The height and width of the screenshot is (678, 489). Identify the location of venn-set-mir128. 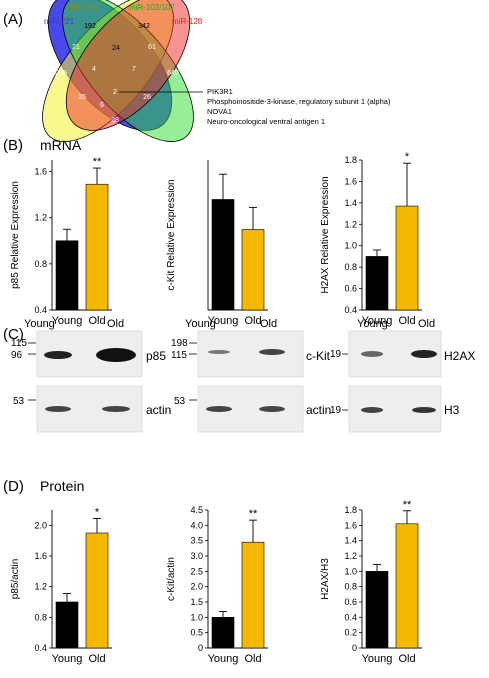
(128, 65).